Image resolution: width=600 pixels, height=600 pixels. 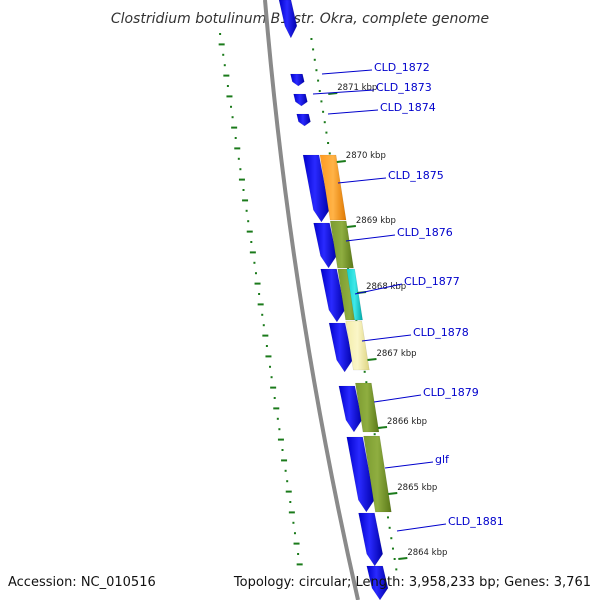 I want to click on accession-text: Accession: NC_010516, so click(x=82, y=582).